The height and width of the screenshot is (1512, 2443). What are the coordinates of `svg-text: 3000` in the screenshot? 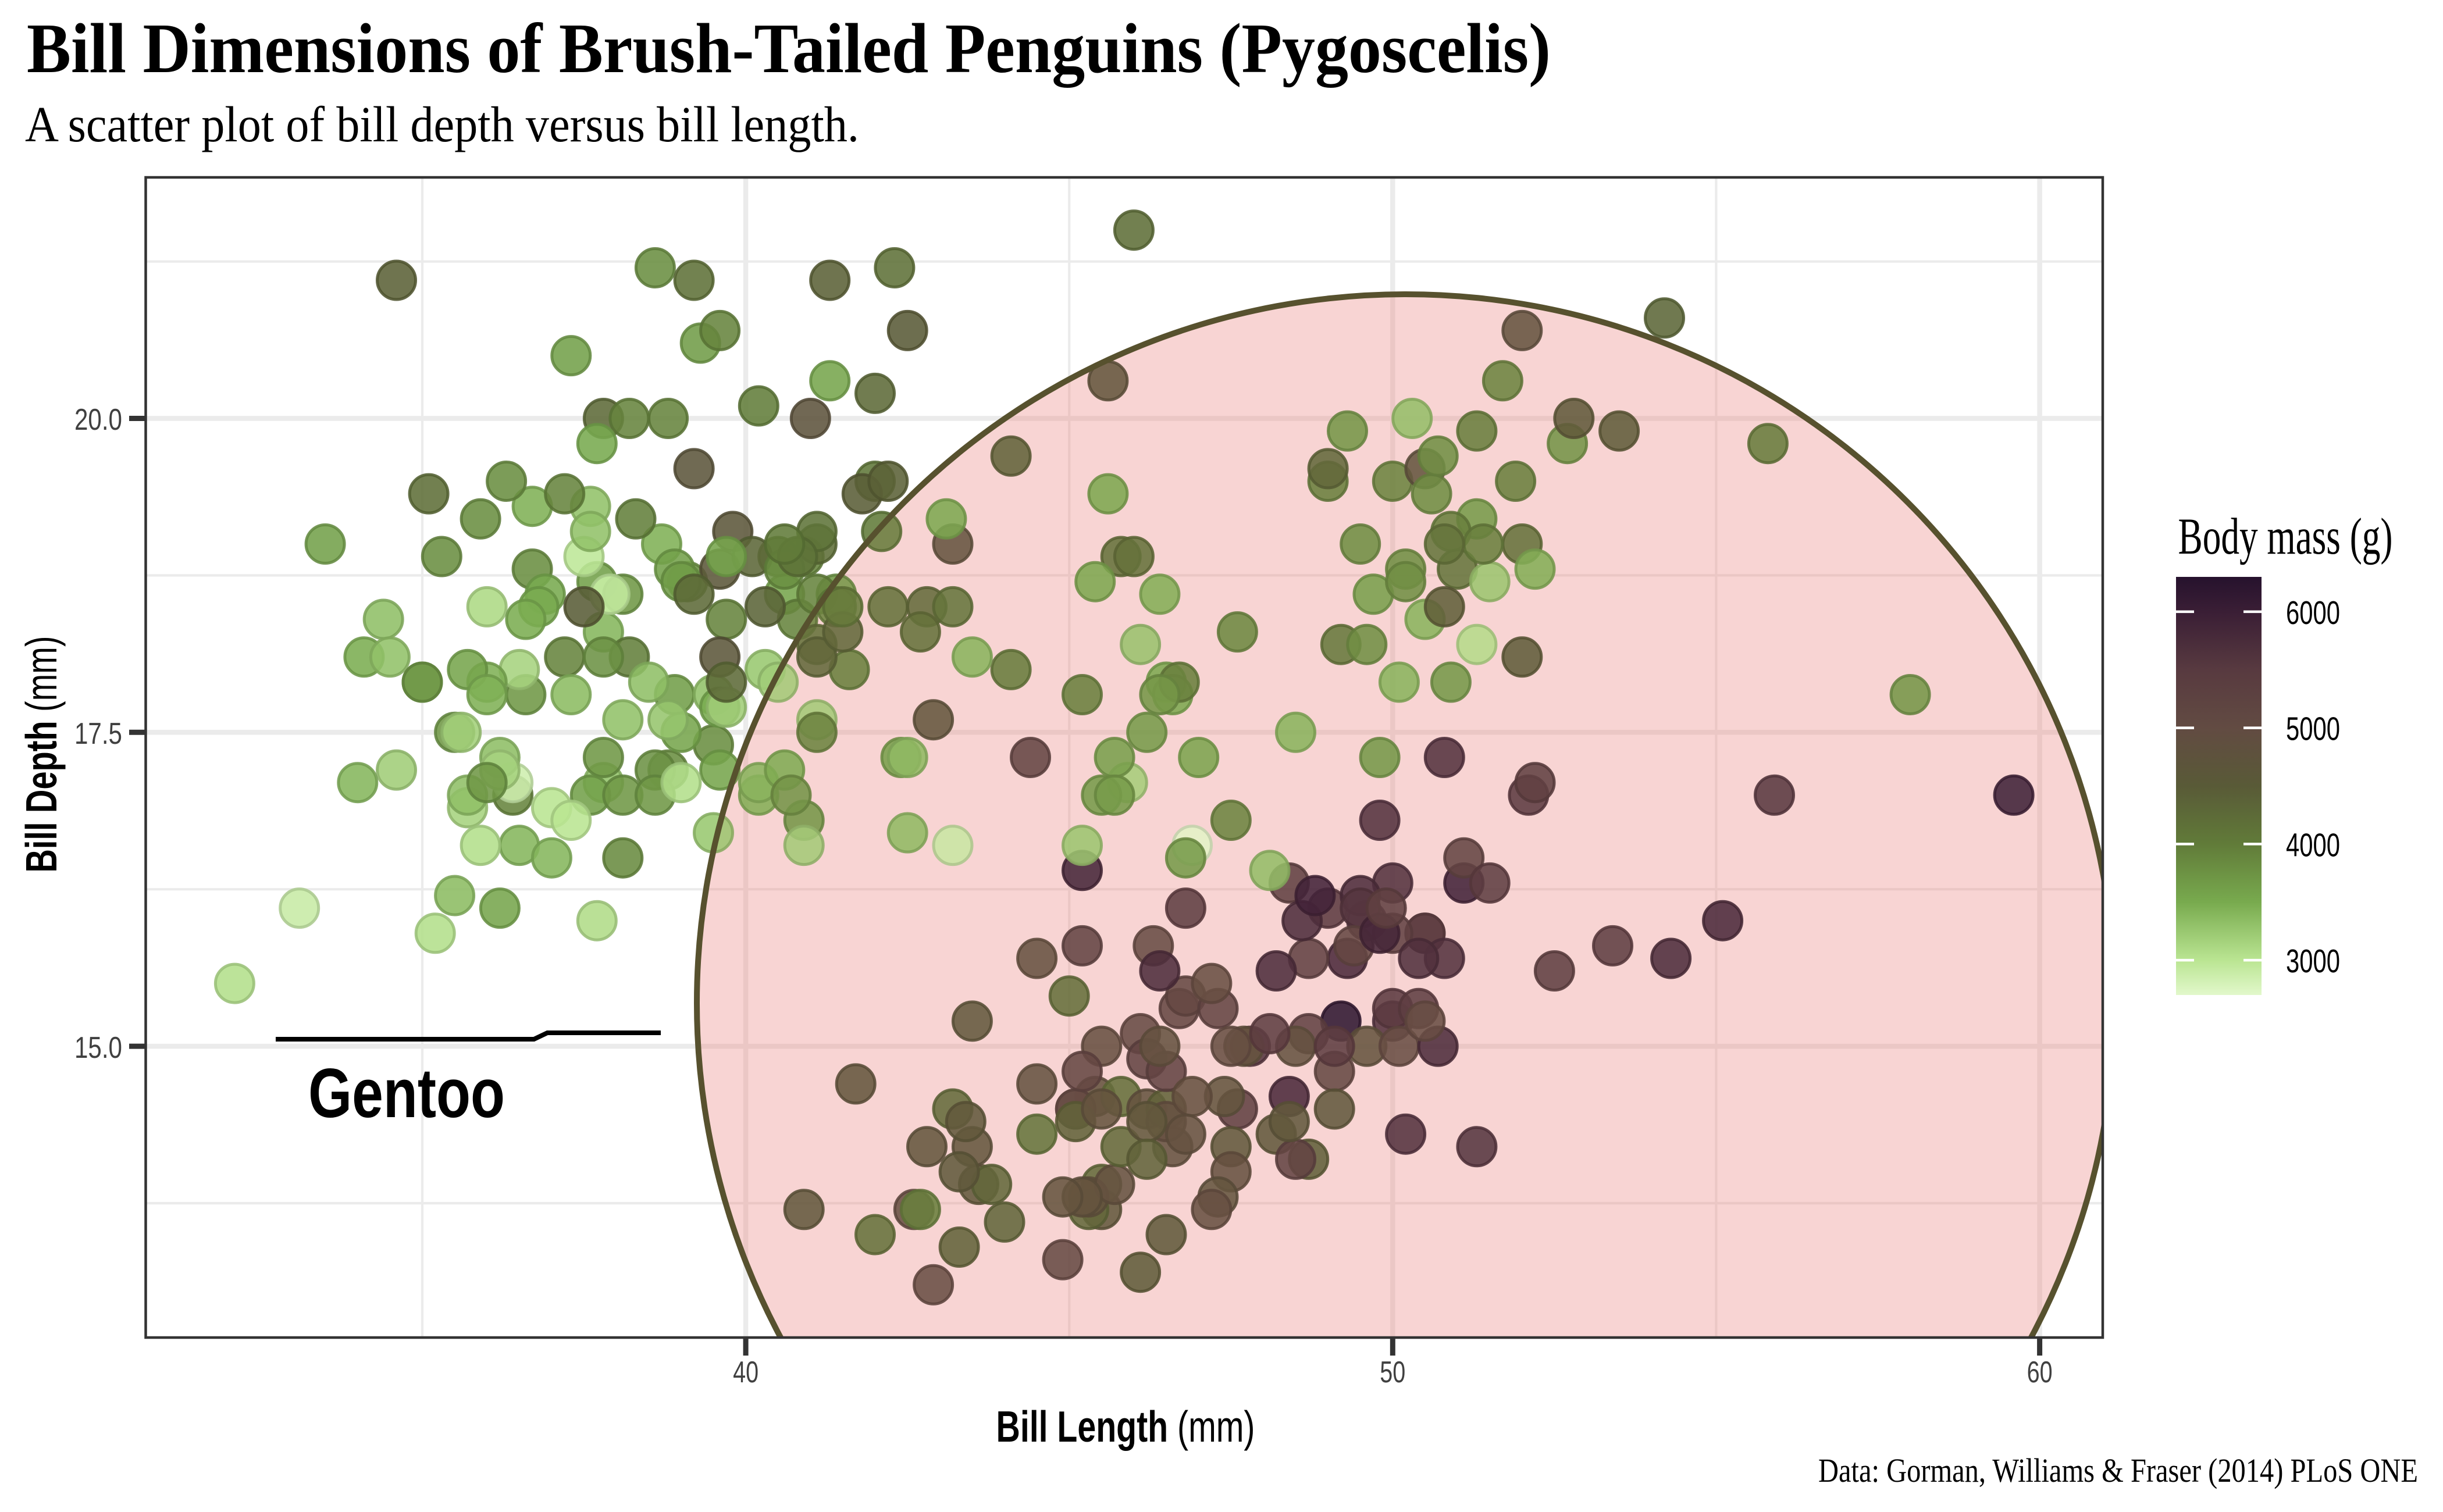 It's located at (2313, 961).